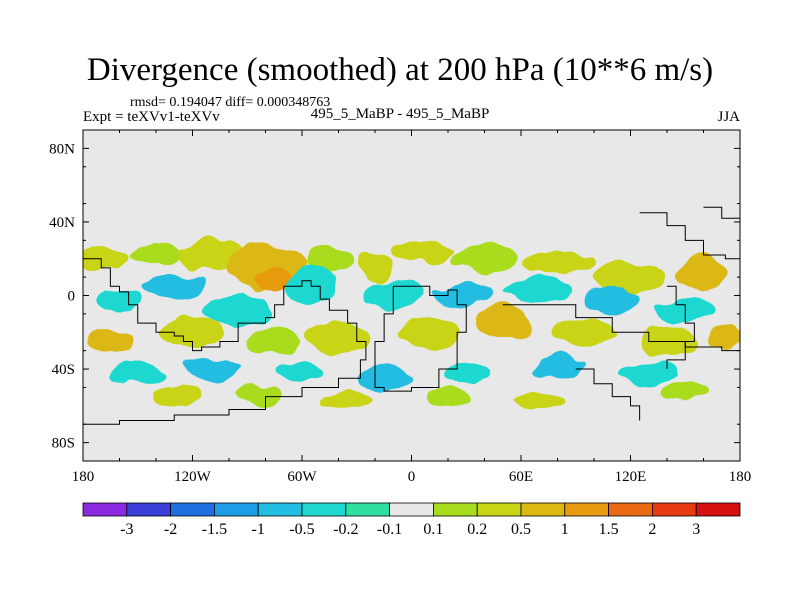 This screenshot has height=600, width=800. I want to click on colorbar-label: -3, so click(126, 529).